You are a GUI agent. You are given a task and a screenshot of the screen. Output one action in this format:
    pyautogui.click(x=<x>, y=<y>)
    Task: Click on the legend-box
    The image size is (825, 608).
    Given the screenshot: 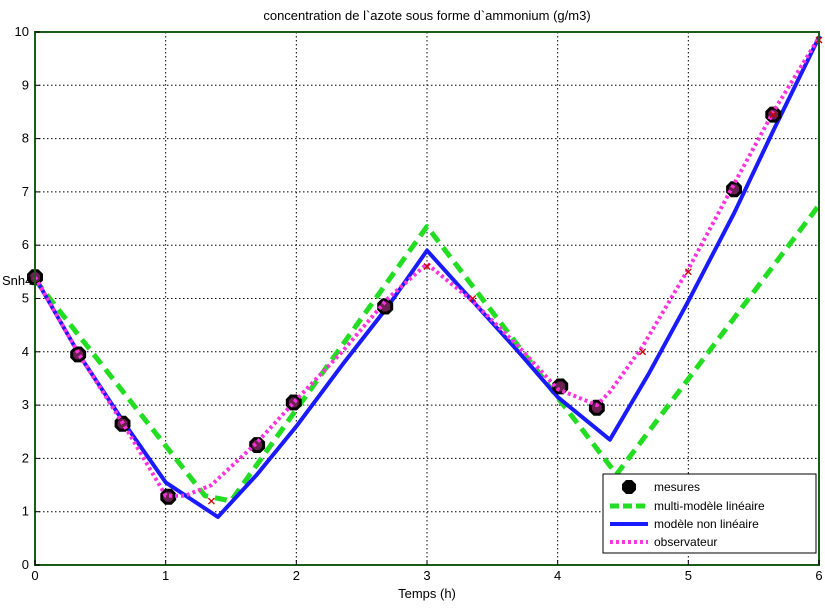 What is the action you would take?
    pyautogui.click(x=709, y=513)
    